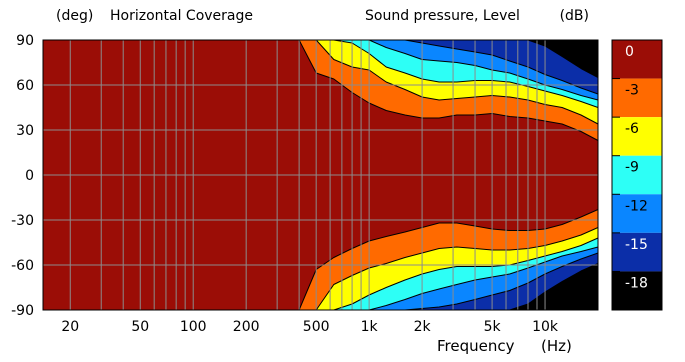 This screenshot has height=362, width=685. I want to click on x-tick-label: 10k, so click(545, 327).